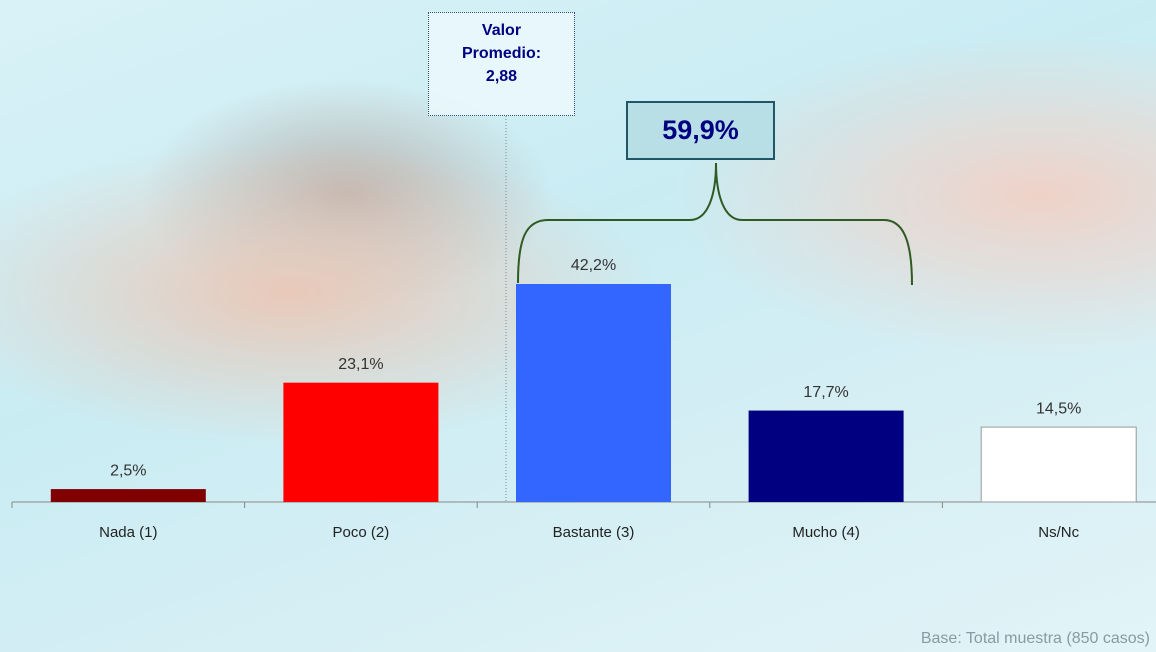 The image size is (1156, 652). What do you see at coordinates (128, 470) in the screenshot?
I see `value-label: 2,5%` at bounding box center [128, 470].